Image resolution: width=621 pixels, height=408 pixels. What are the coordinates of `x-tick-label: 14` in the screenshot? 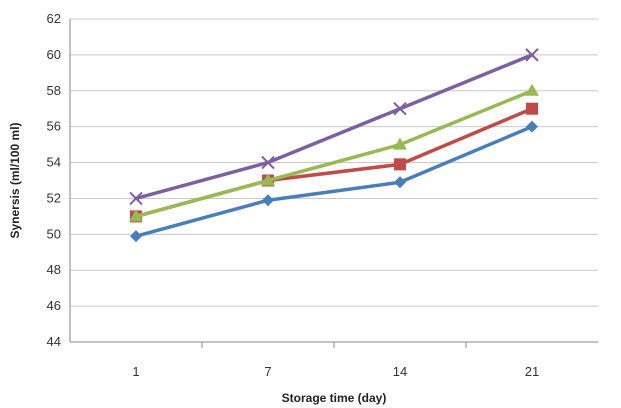 It's located at (400, 371).